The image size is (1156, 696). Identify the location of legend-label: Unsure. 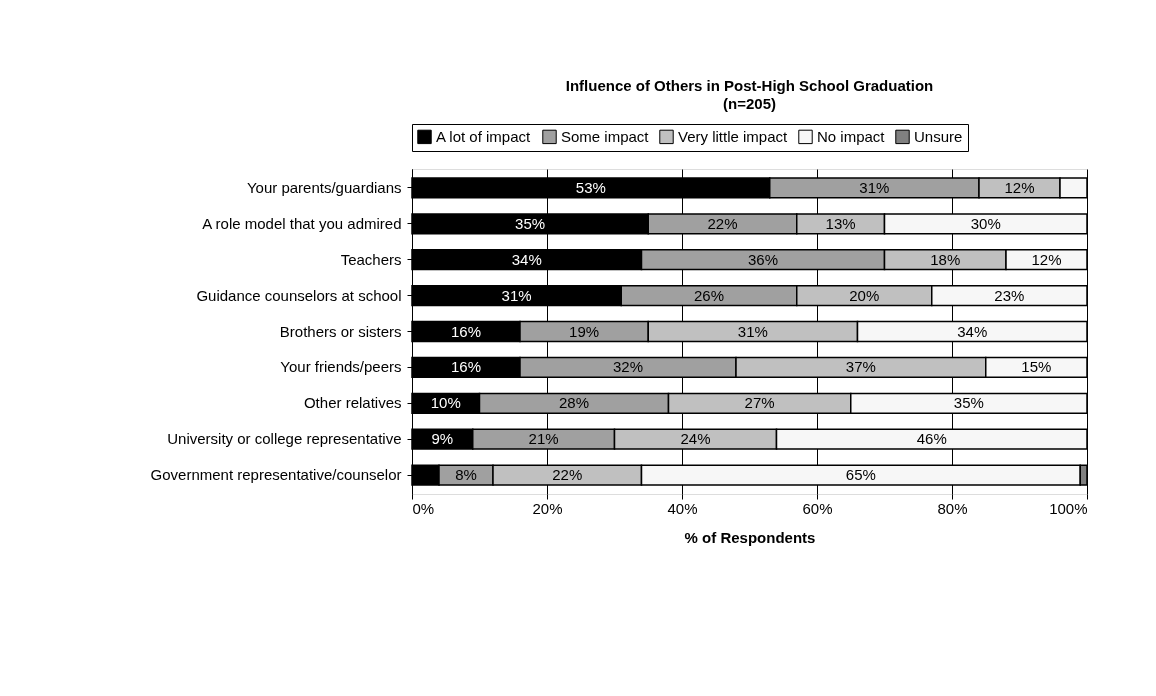
(938, 136).